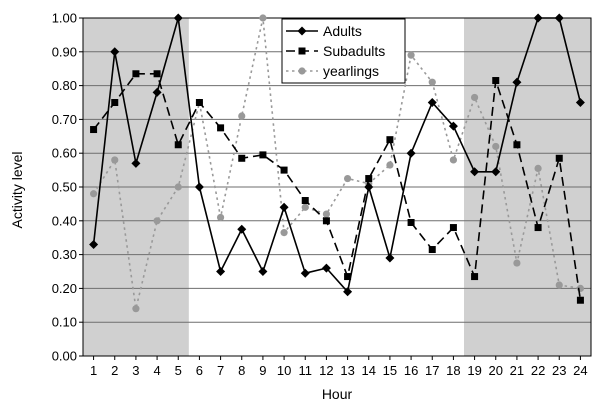 The image size is (600, 405). What do you see at coordinates (17, 189) in the screenshot?
I see `y-axis-title: Activity level` at bounding box center [17, 189].